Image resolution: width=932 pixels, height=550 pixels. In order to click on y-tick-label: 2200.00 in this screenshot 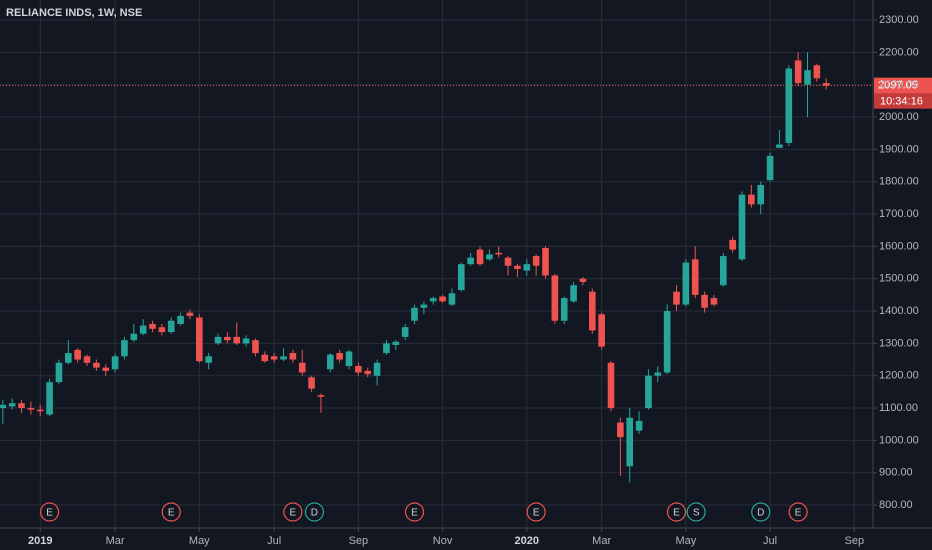, I will do `click(899, 52)`.